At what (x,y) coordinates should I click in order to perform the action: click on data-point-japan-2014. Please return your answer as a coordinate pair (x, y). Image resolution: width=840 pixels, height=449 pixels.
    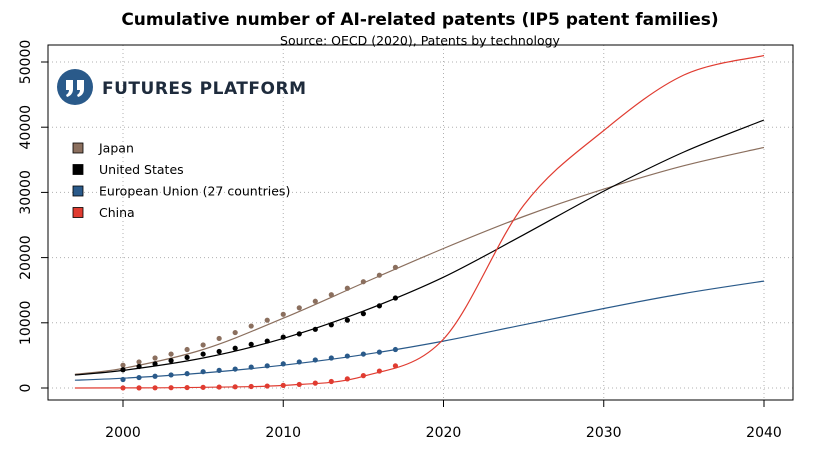
    Looking at the image, I should click on (347, 288).